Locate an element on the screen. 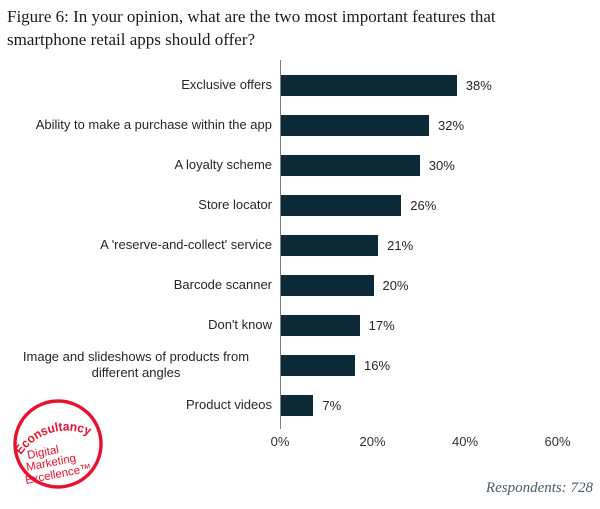 This screenshot has width=600, height=509. category-label: Product videos is located at coordinates (229, 404).